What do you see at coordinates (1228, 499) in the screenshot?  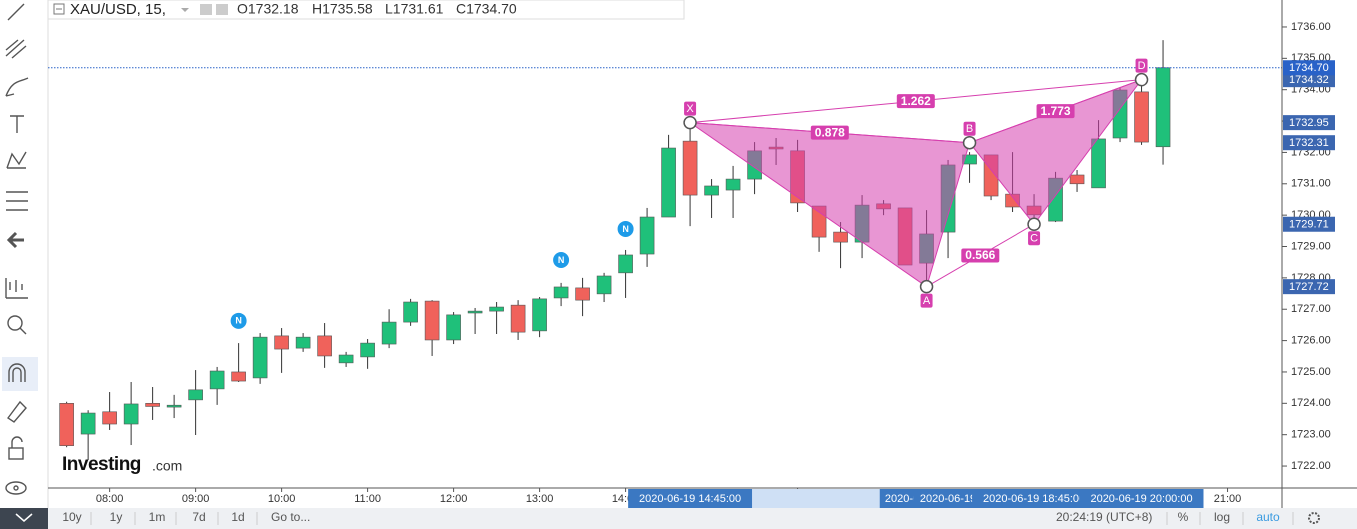 I see `x-tick-label: 21:00` at bounding box center [1228, 499].